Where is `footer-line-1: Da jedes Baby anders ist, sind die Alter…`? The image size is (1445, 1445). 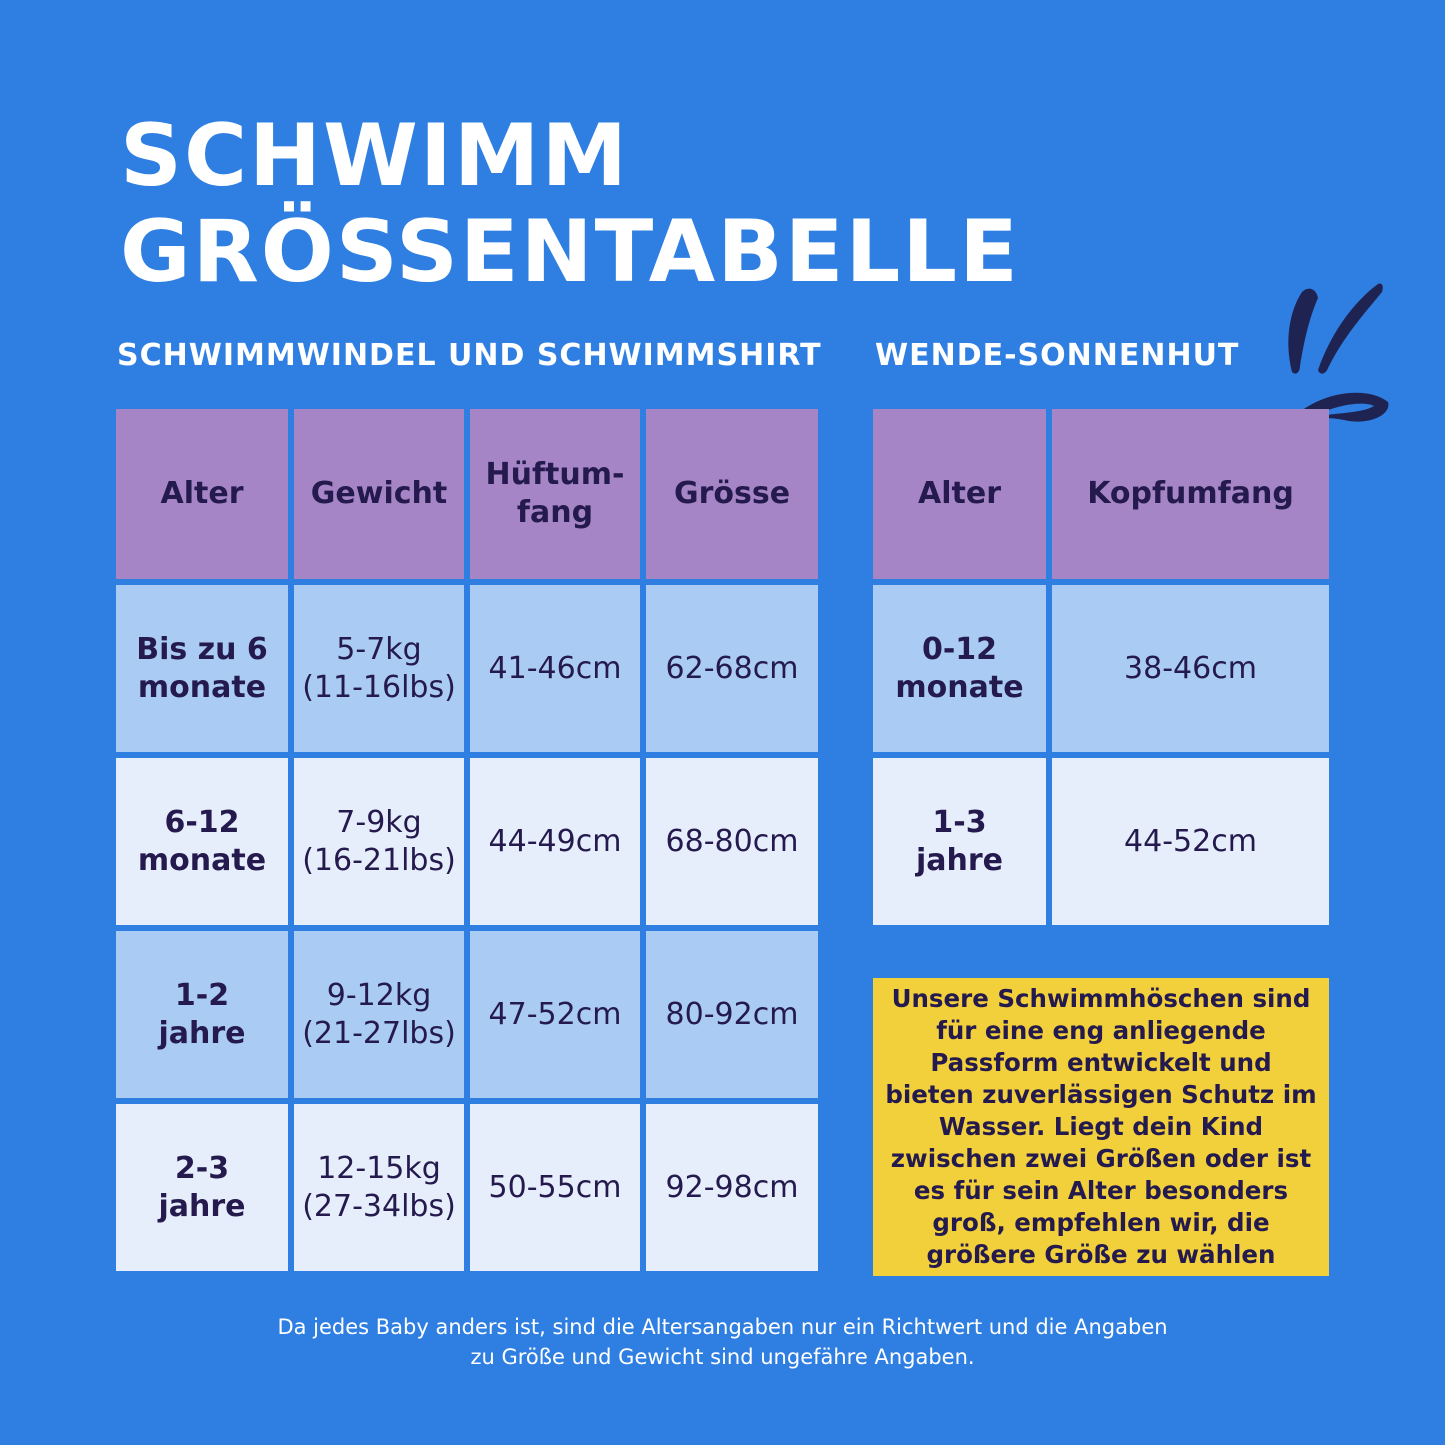 footer-line-1: Da jedes Baby anders ist, sind die Alter… is located at coordinates (722, 1327).